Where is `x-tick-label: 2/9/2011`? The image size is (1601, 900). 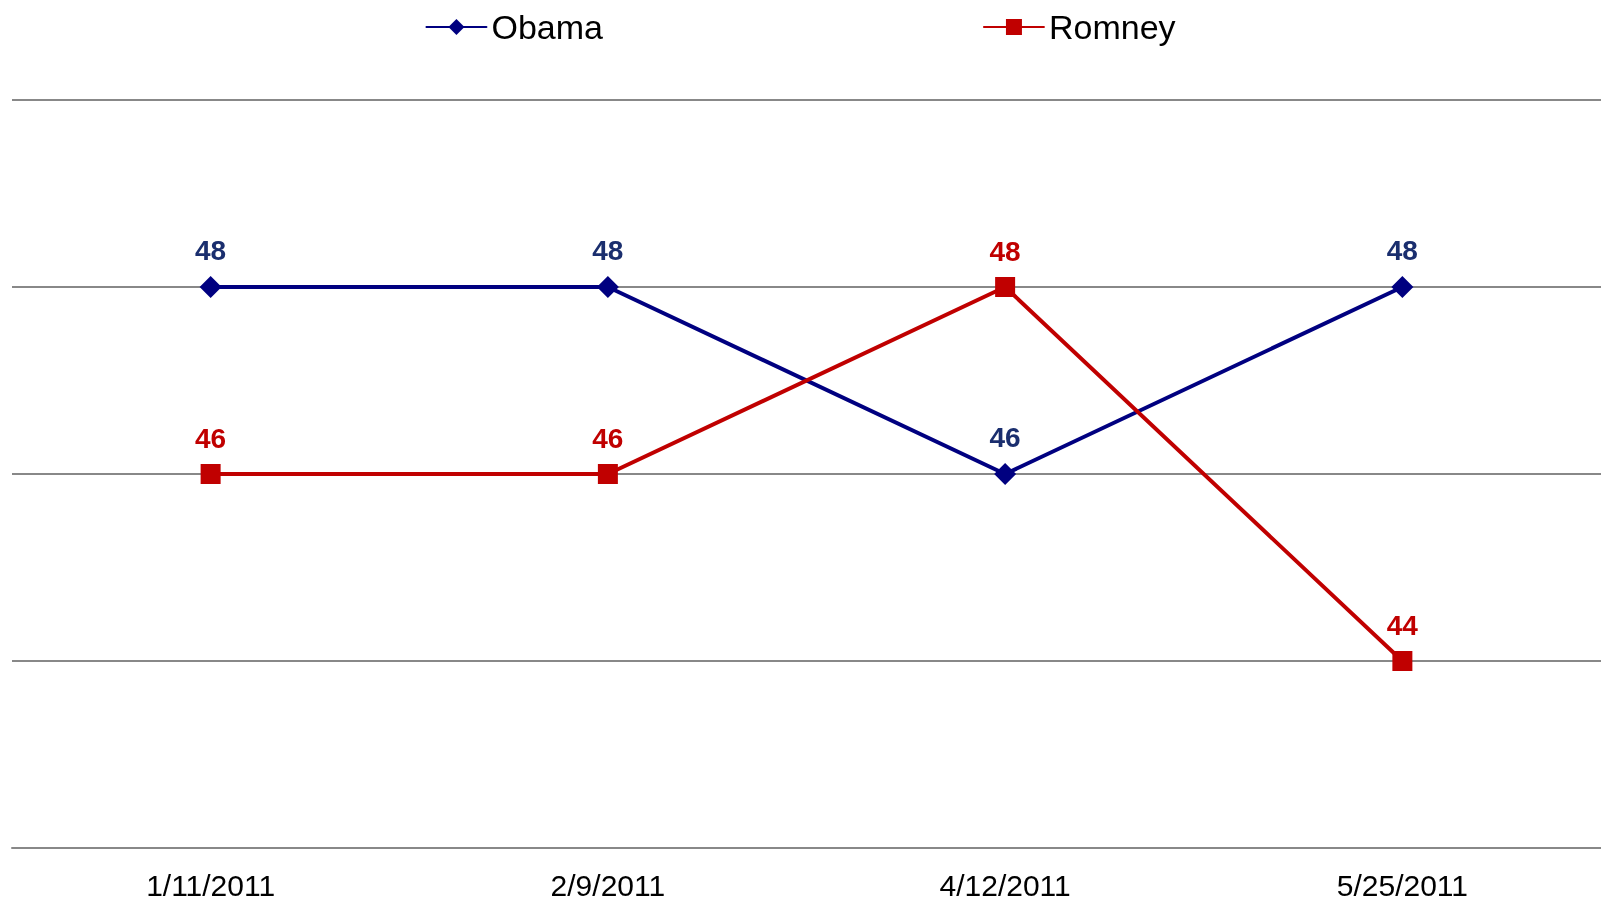 x-tick-label: 2/9/2011 is located at coordinates (608, 884).